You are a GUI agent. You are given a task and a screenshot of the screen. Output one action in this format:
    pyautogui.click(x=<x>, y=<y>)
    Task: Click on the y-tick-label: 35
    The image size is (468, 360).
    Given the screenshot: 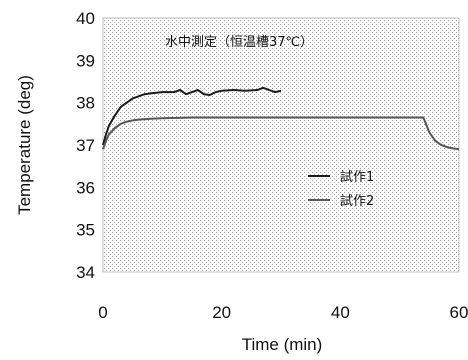 What is the action you would take?
    pyautogui.click(x=85, y=230)
    